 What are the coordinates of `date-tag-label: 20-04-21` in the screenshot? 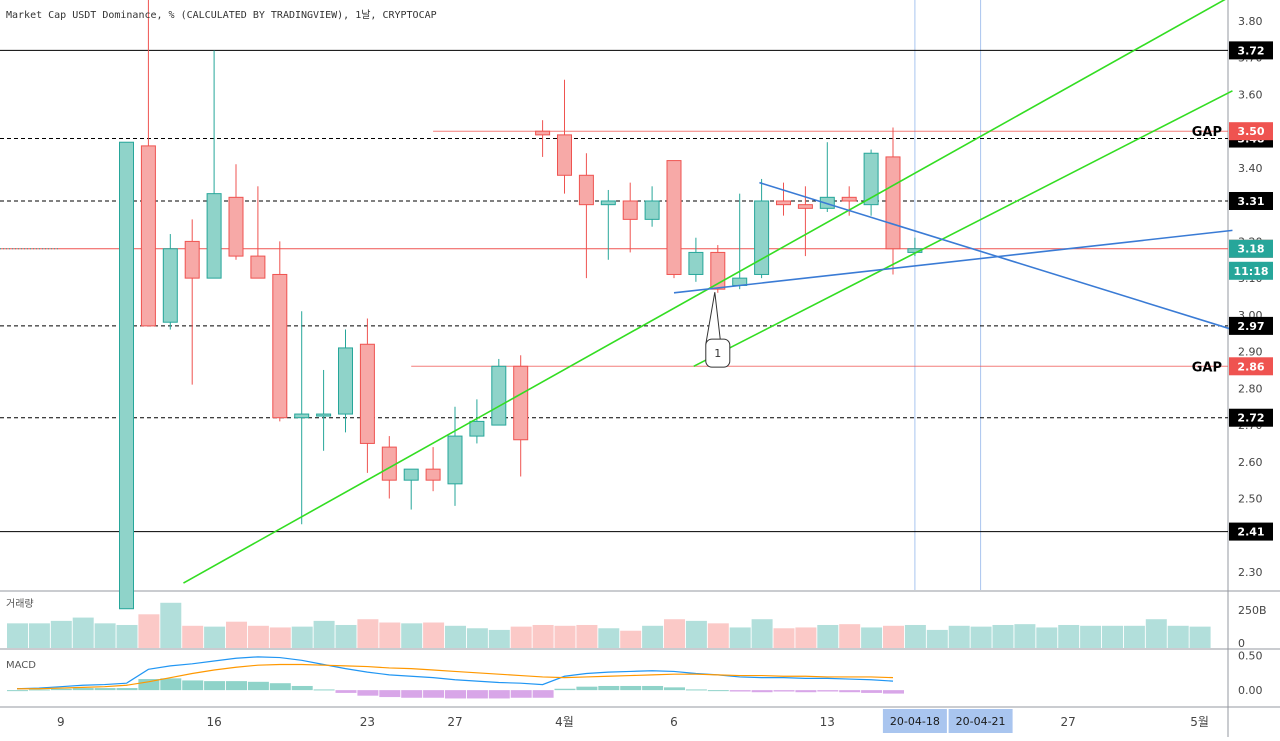 It's located at (981, 721).